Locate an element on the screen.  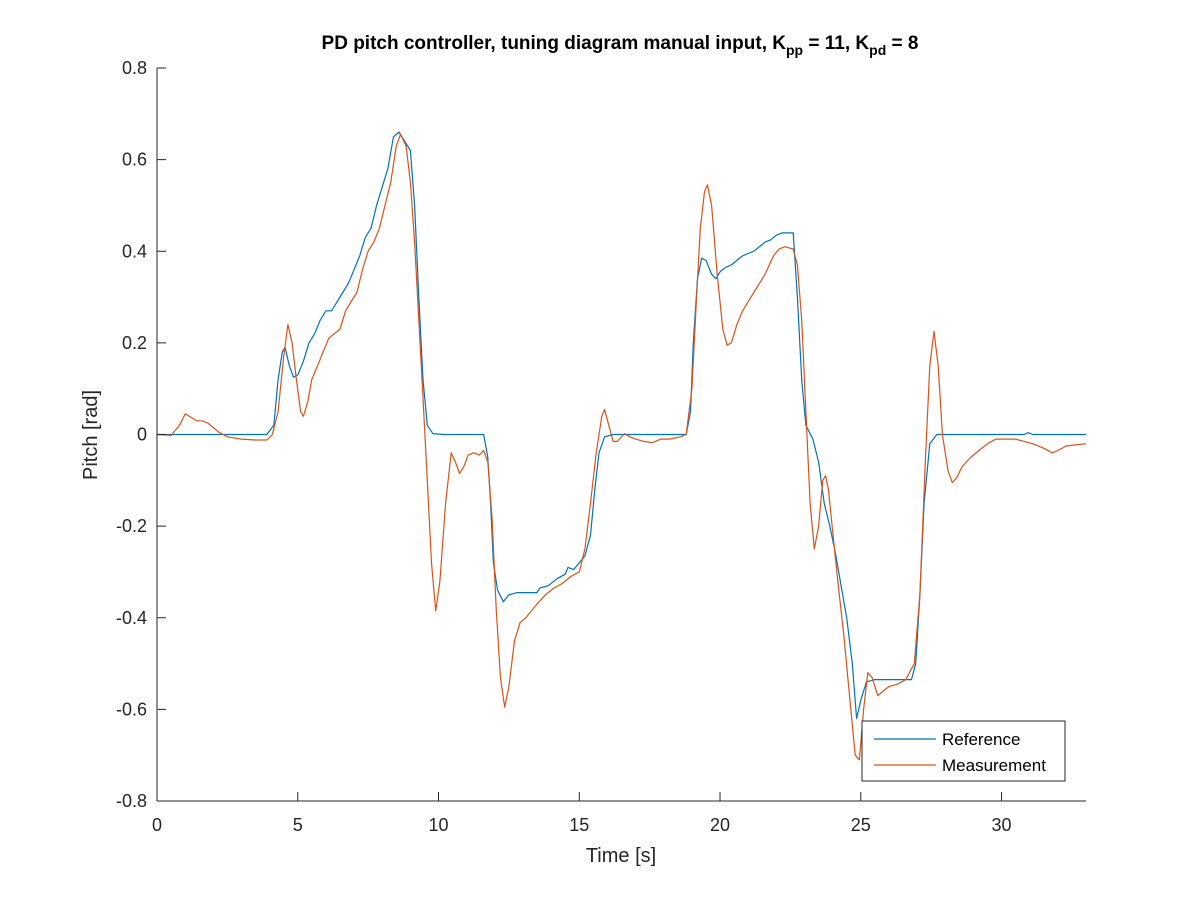
title-mid: = 11, K is located at coordinates (836, 43).